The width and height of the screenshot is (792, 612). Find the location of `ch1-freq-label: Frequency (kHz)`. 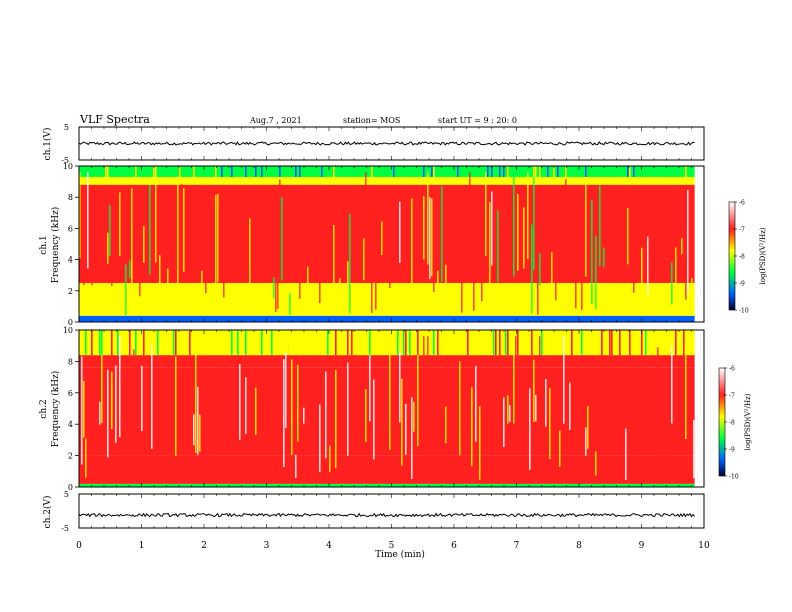

ch1-freq-label: Frequency (kHz) is located at coordinates (55, 245).